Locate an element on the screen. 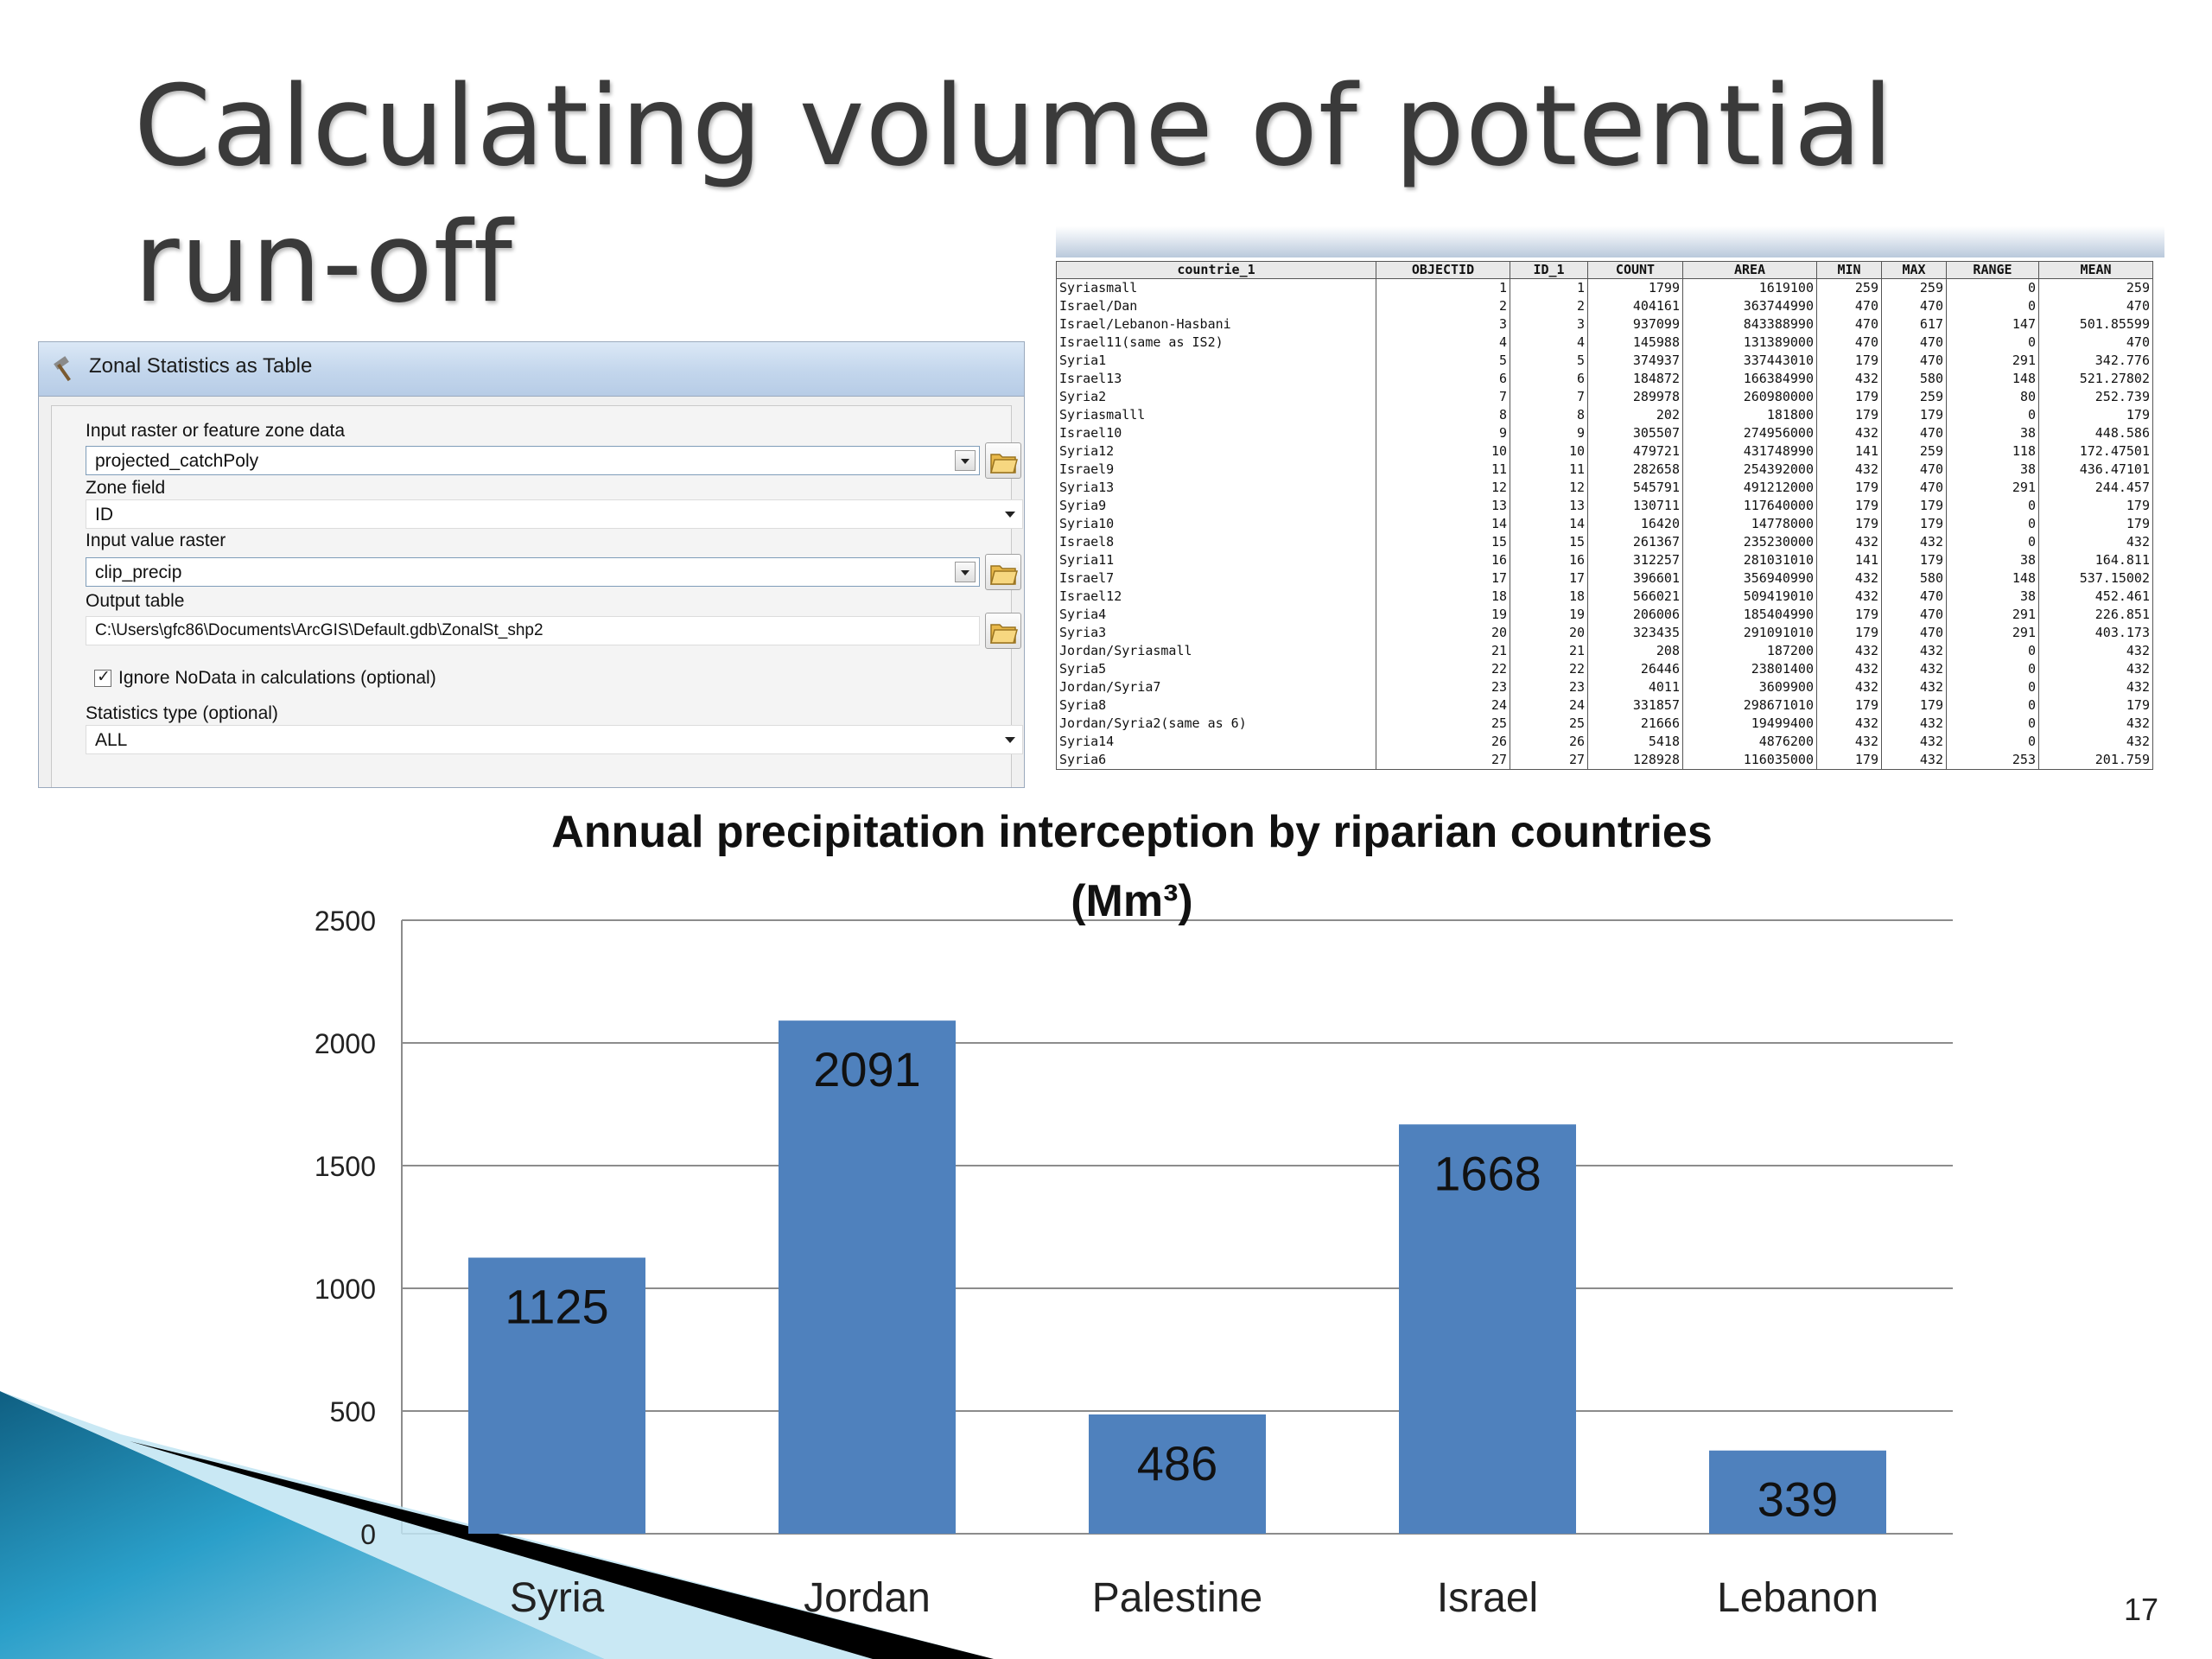  browse-zone-button is located at coordinates (1003, 460).